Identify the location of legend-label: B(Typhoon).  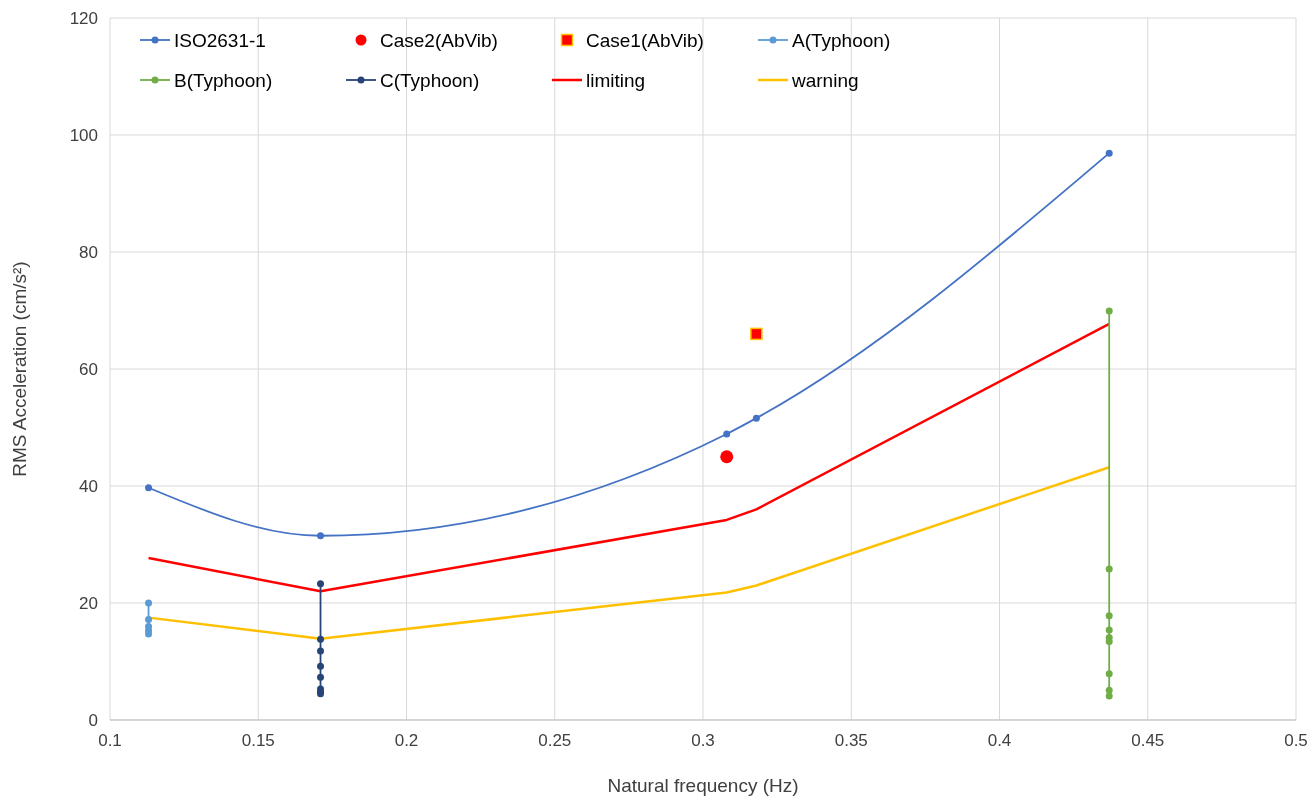
(223, 80).